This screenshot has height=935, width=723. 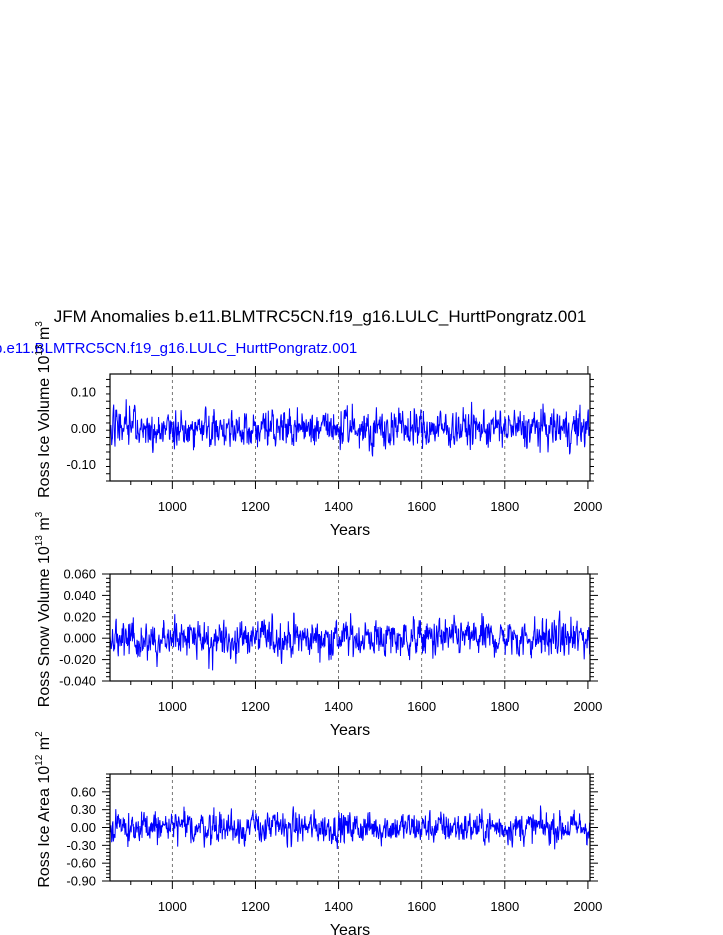 I want to click on y-tick-label: -0.020, so click(x=77, y=659).